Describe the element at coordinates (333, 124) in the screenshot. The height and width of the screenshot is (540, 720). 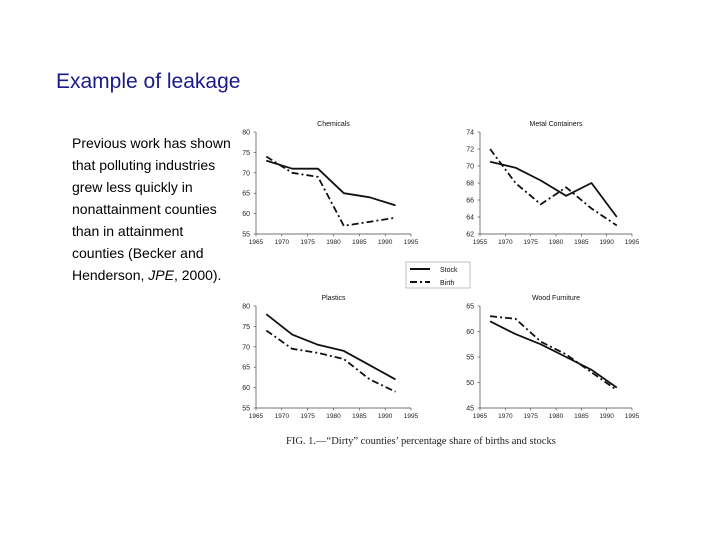
I see `panel-title: Chemicals` at that location.